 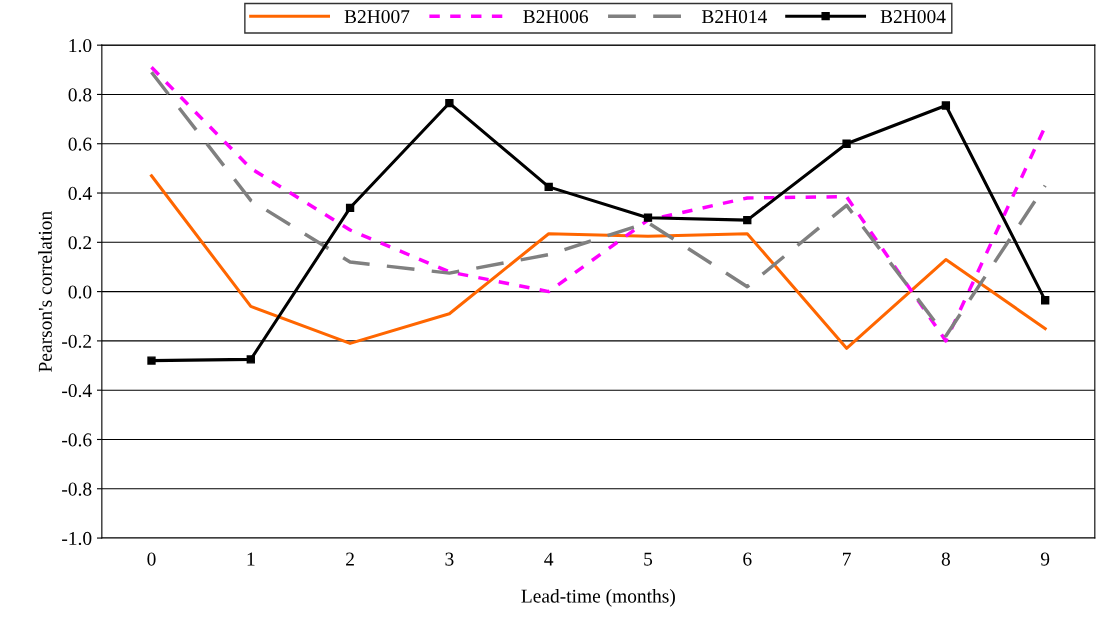 What do you see at coordinates (1045, 559) in the screenshot?
I see `x-tick-label: 9` at bounding box center [1045, 559].